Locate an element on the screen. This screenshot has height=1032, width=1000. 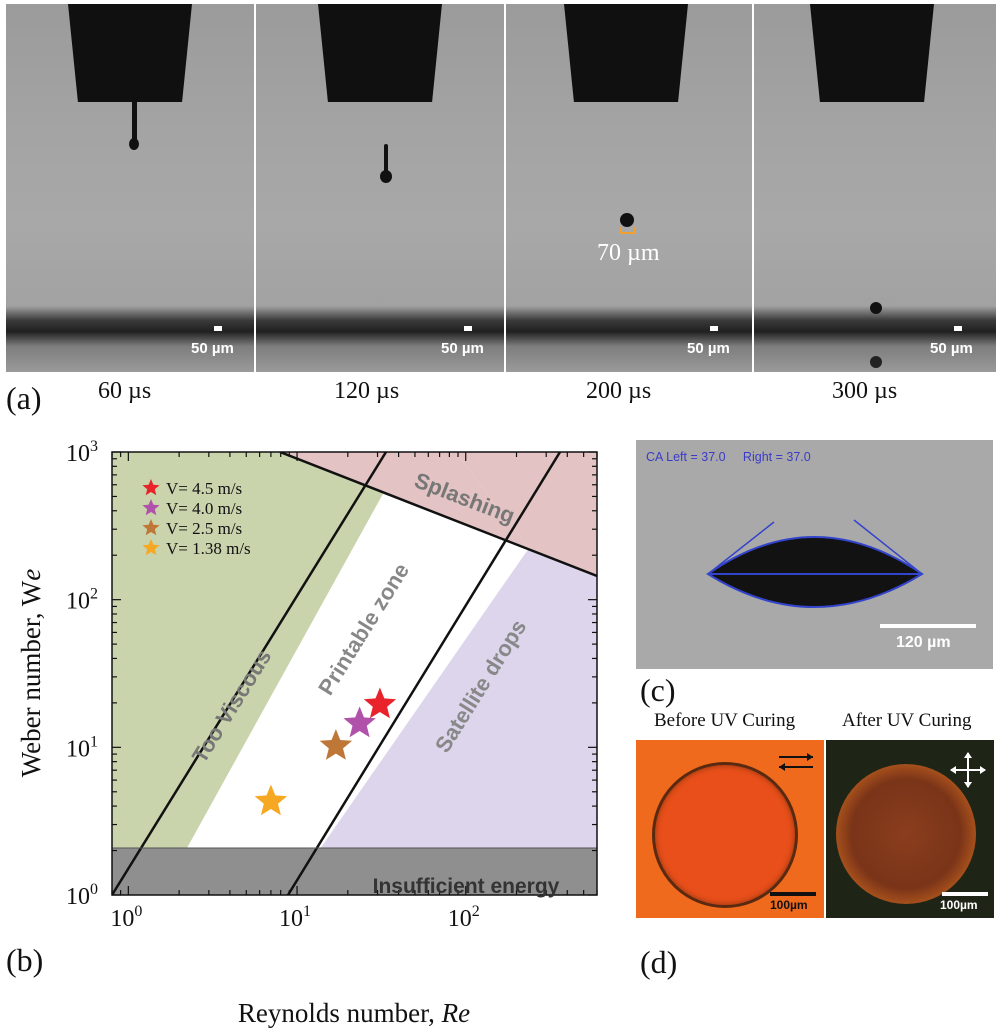
droplet-reflection is located at coordinates (876, 362).